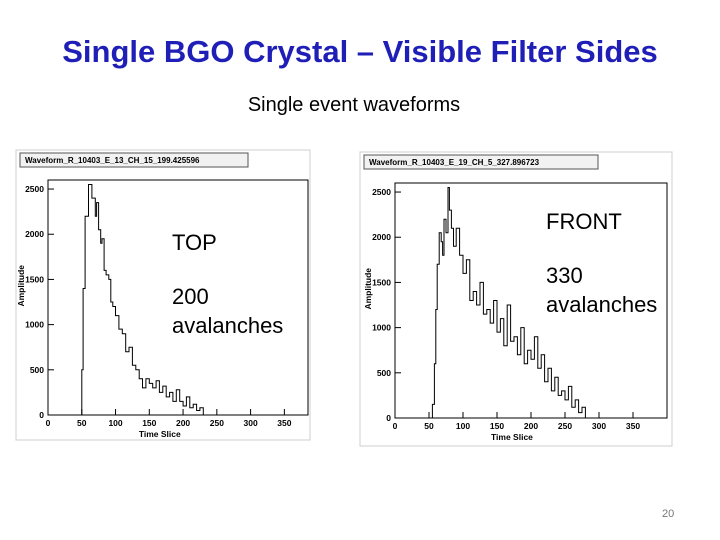 The width and height of the screenshot is (720, 540). I want to click on chart-title: Waveform_R_10403_E_19_CH_5_327.896723, so click(454, 162).